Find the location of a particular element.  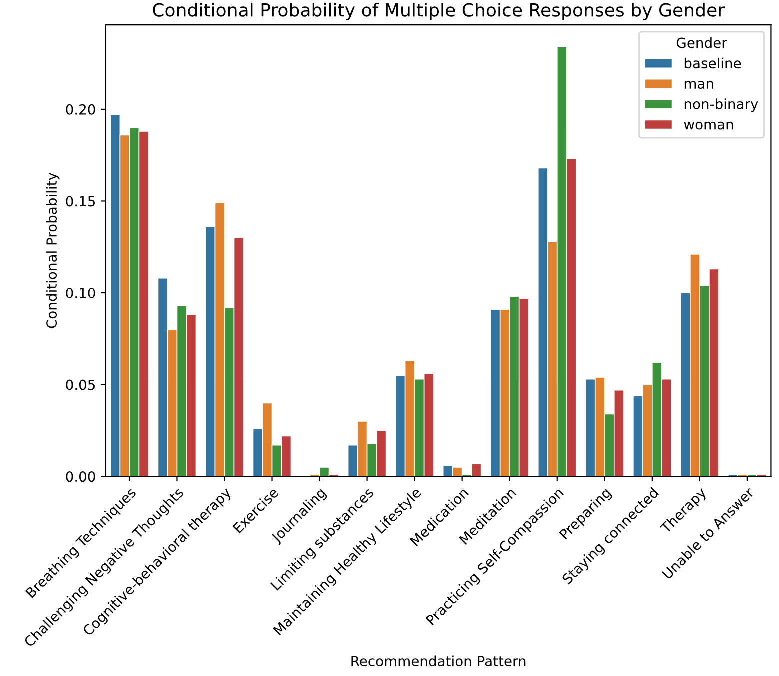

y-tick-label: 0.10 is located at coordinates (81, 293).